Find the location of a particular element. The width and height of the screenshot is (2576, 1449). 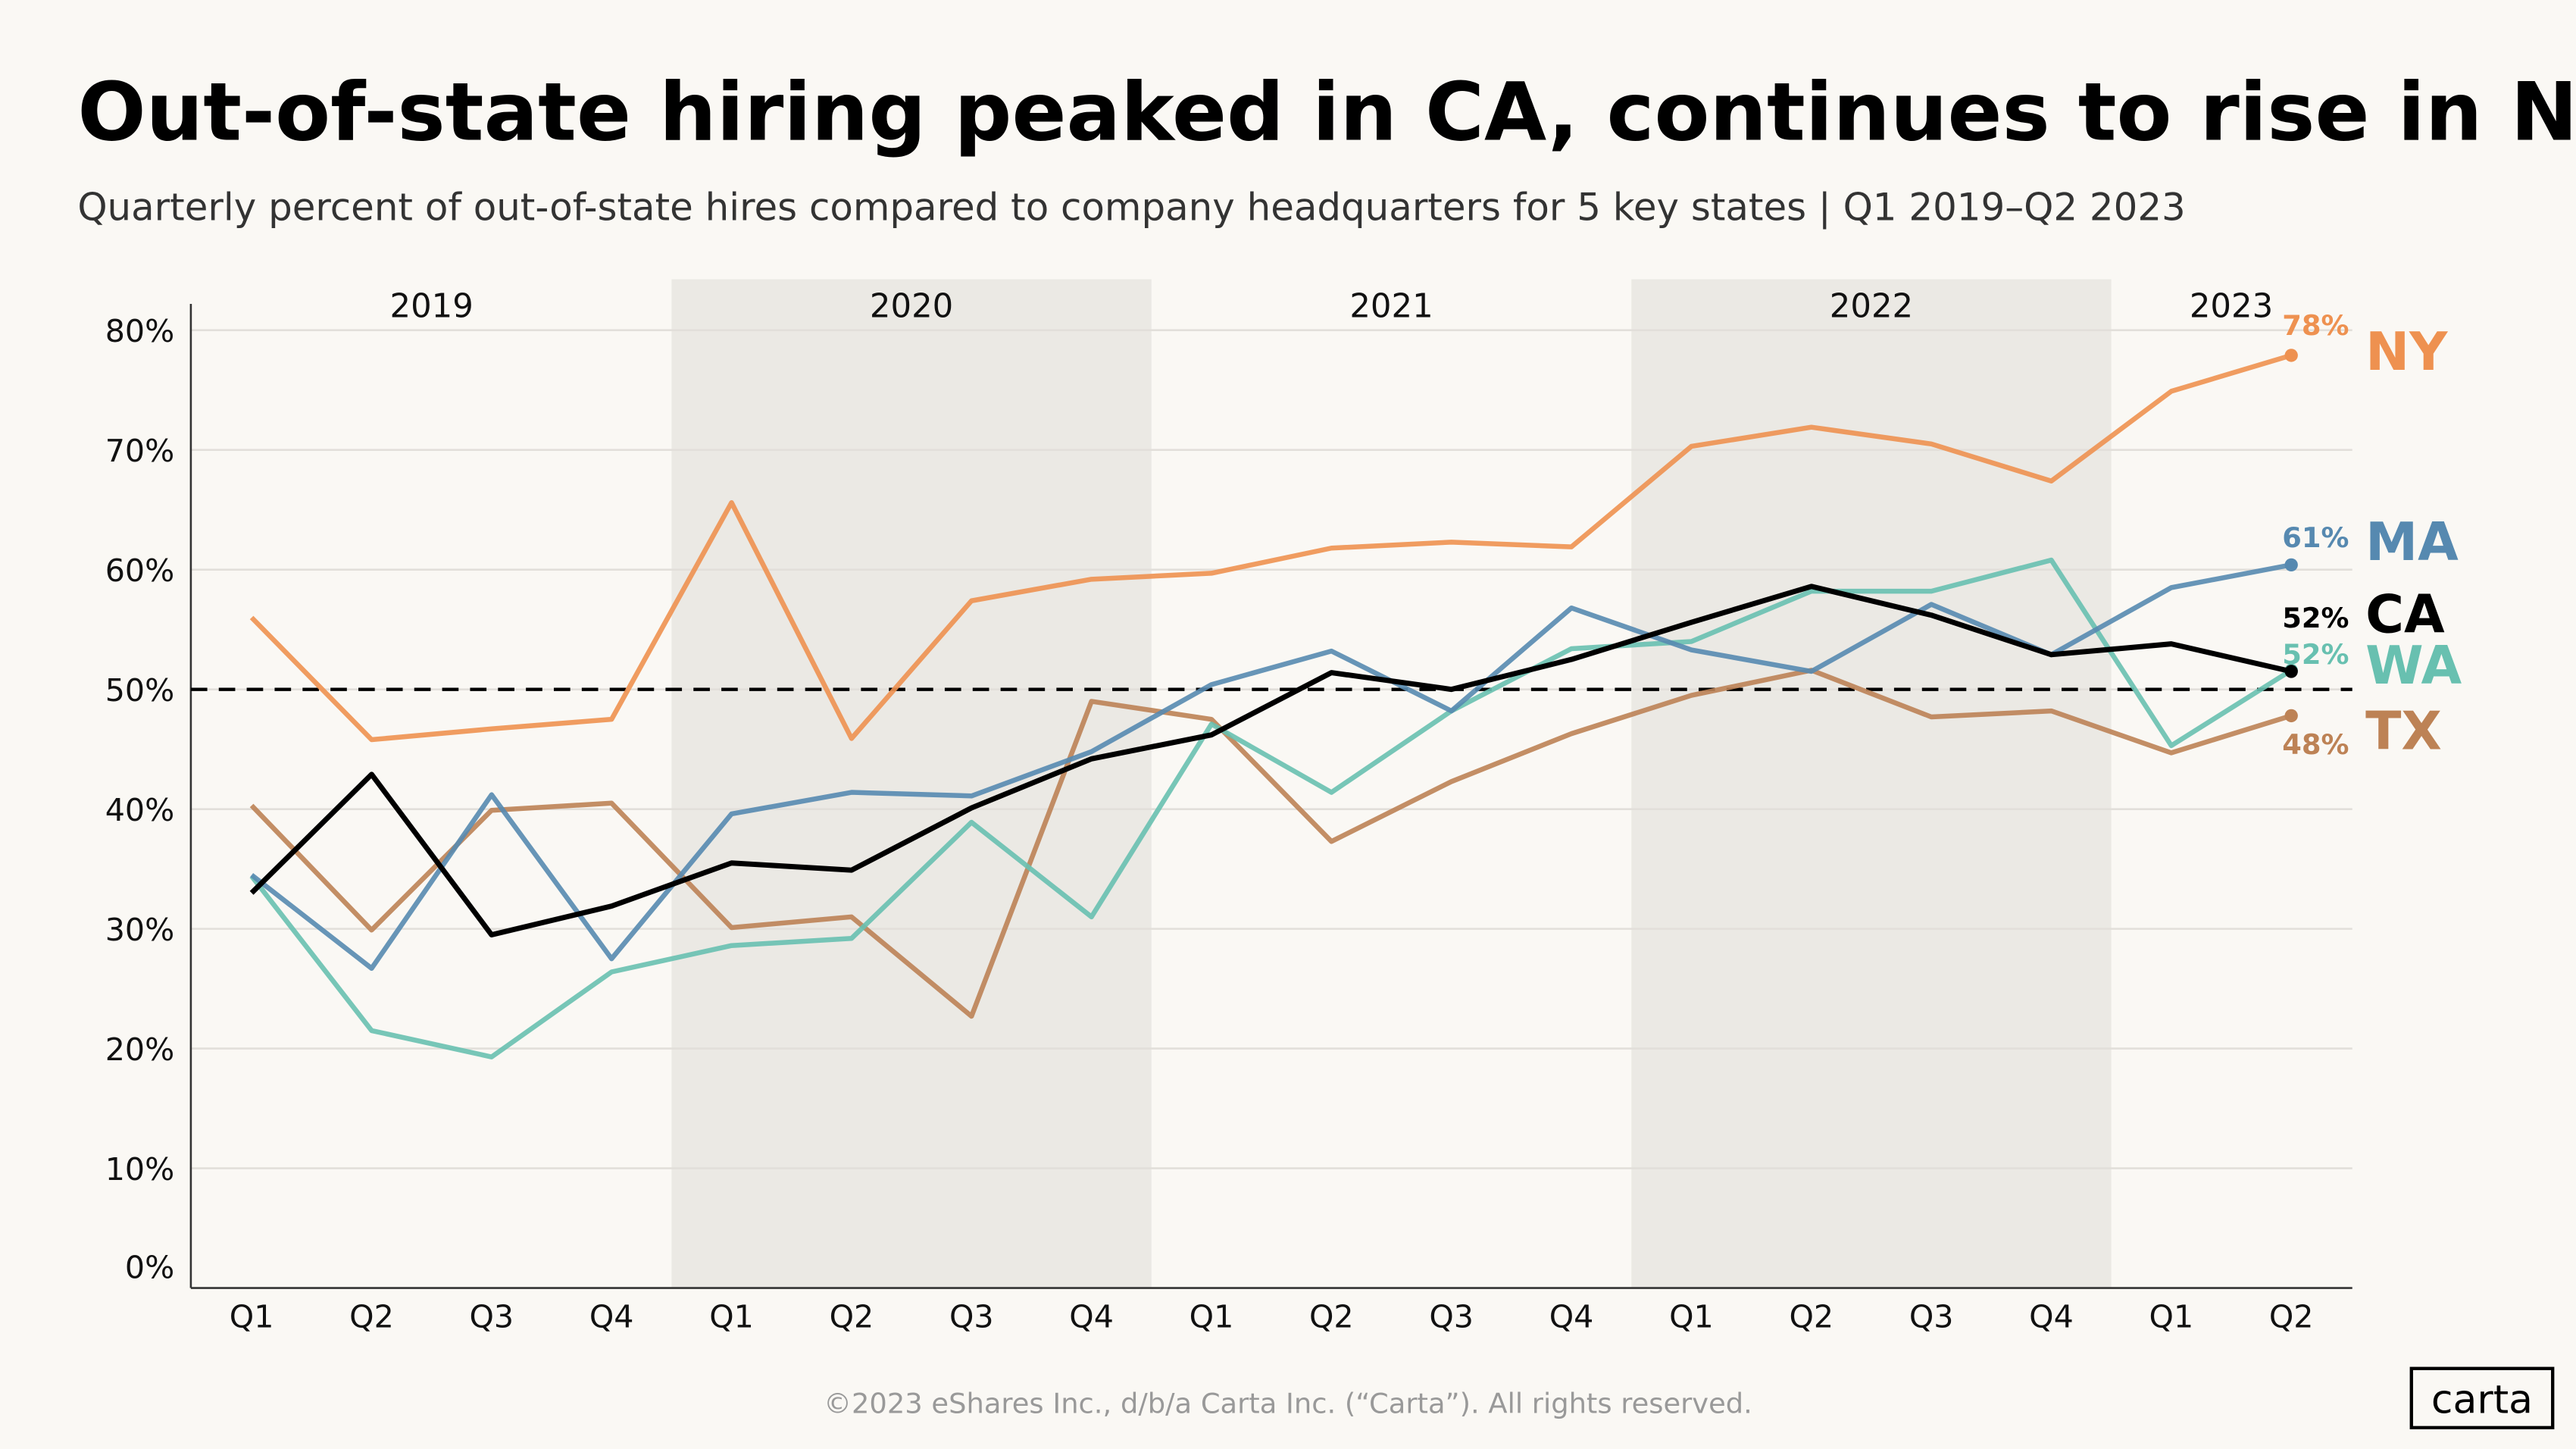

end-point-ma is located at coordinates (2291, 565).